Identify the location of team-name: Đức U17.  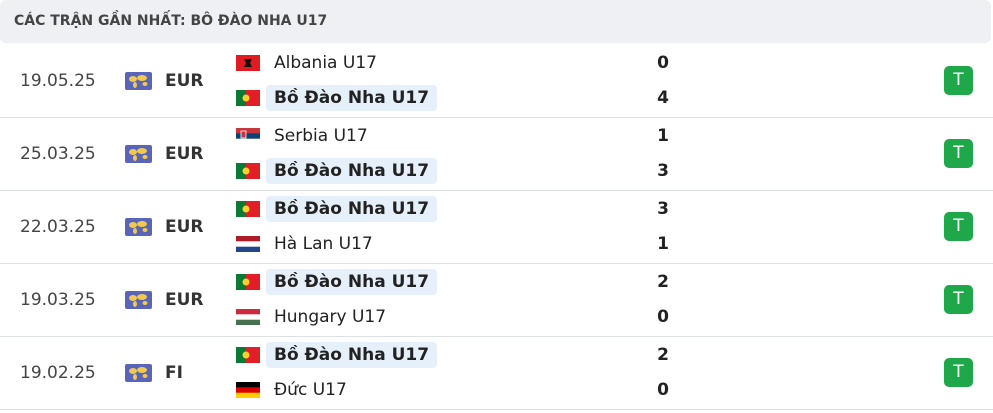
(310, 390).